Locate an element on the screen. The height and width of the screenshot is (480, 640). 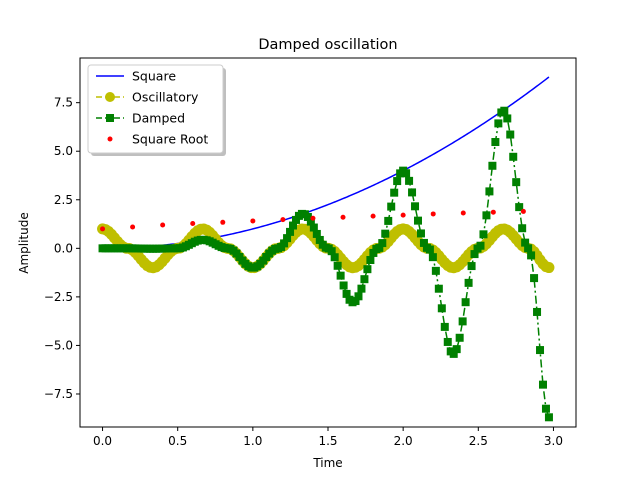
y-tick-label: 7.5 is located at coordinates (63, 103).